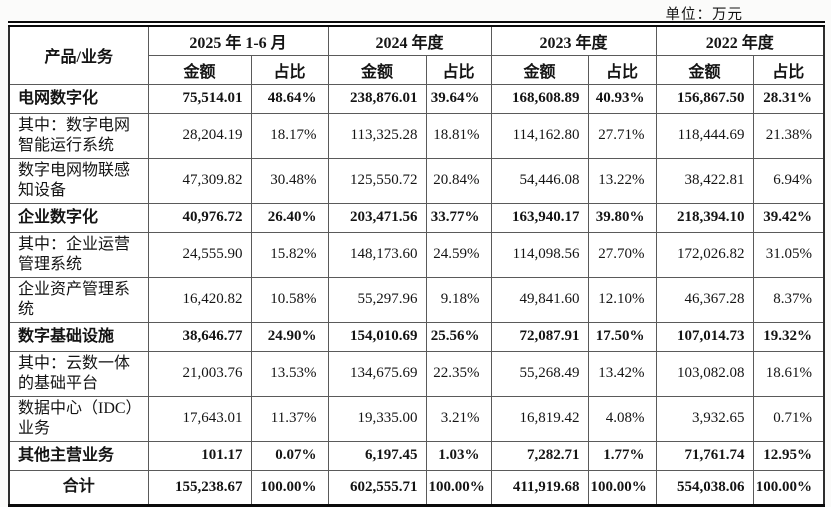  I want to click on header-product-business: 产品/业务, so click(78, 54).